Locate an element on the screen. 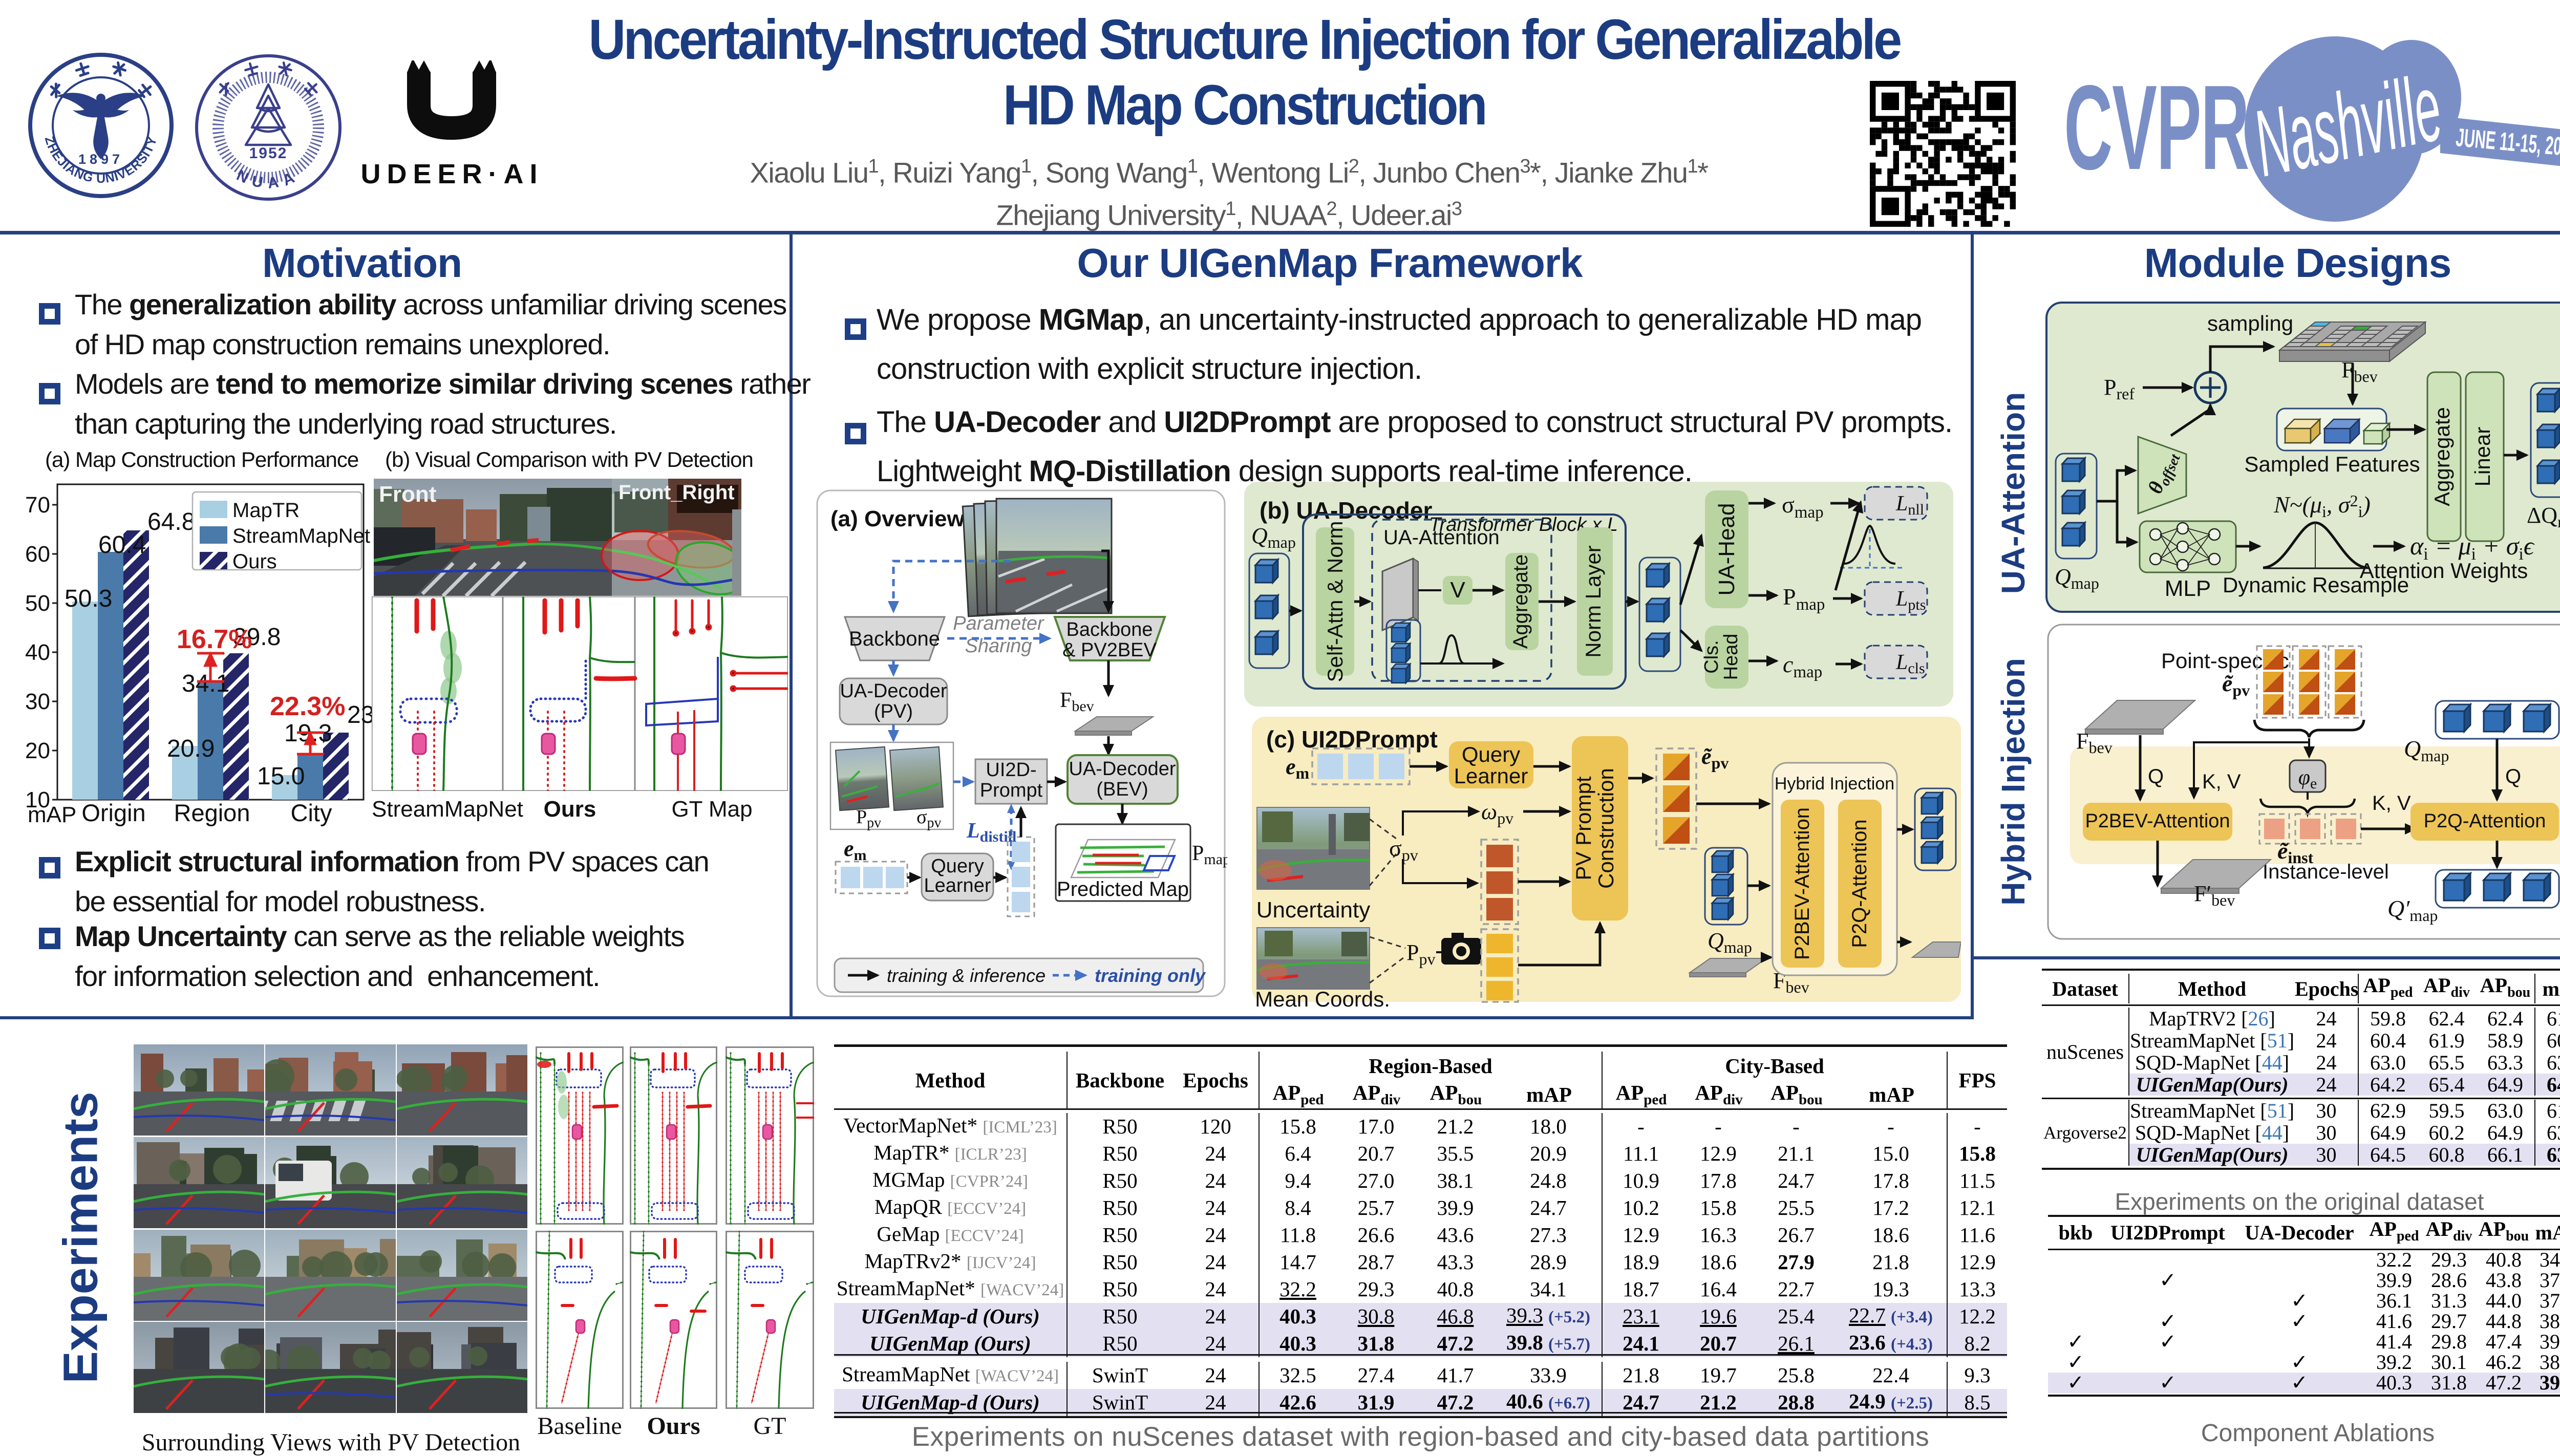 This screenshot has width=2560, height=1456. svg-text: Head is located at coordinates (1731, 657).